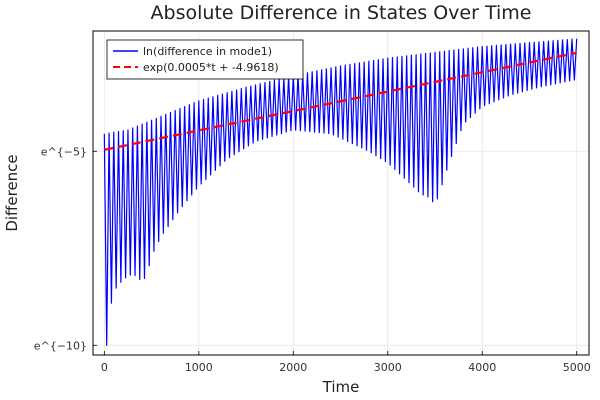 Image resolution: width=600 pixels, height=400 pixels. I want to click on chart-title: Absolute Difference in States Over Time, so click(341, 13).